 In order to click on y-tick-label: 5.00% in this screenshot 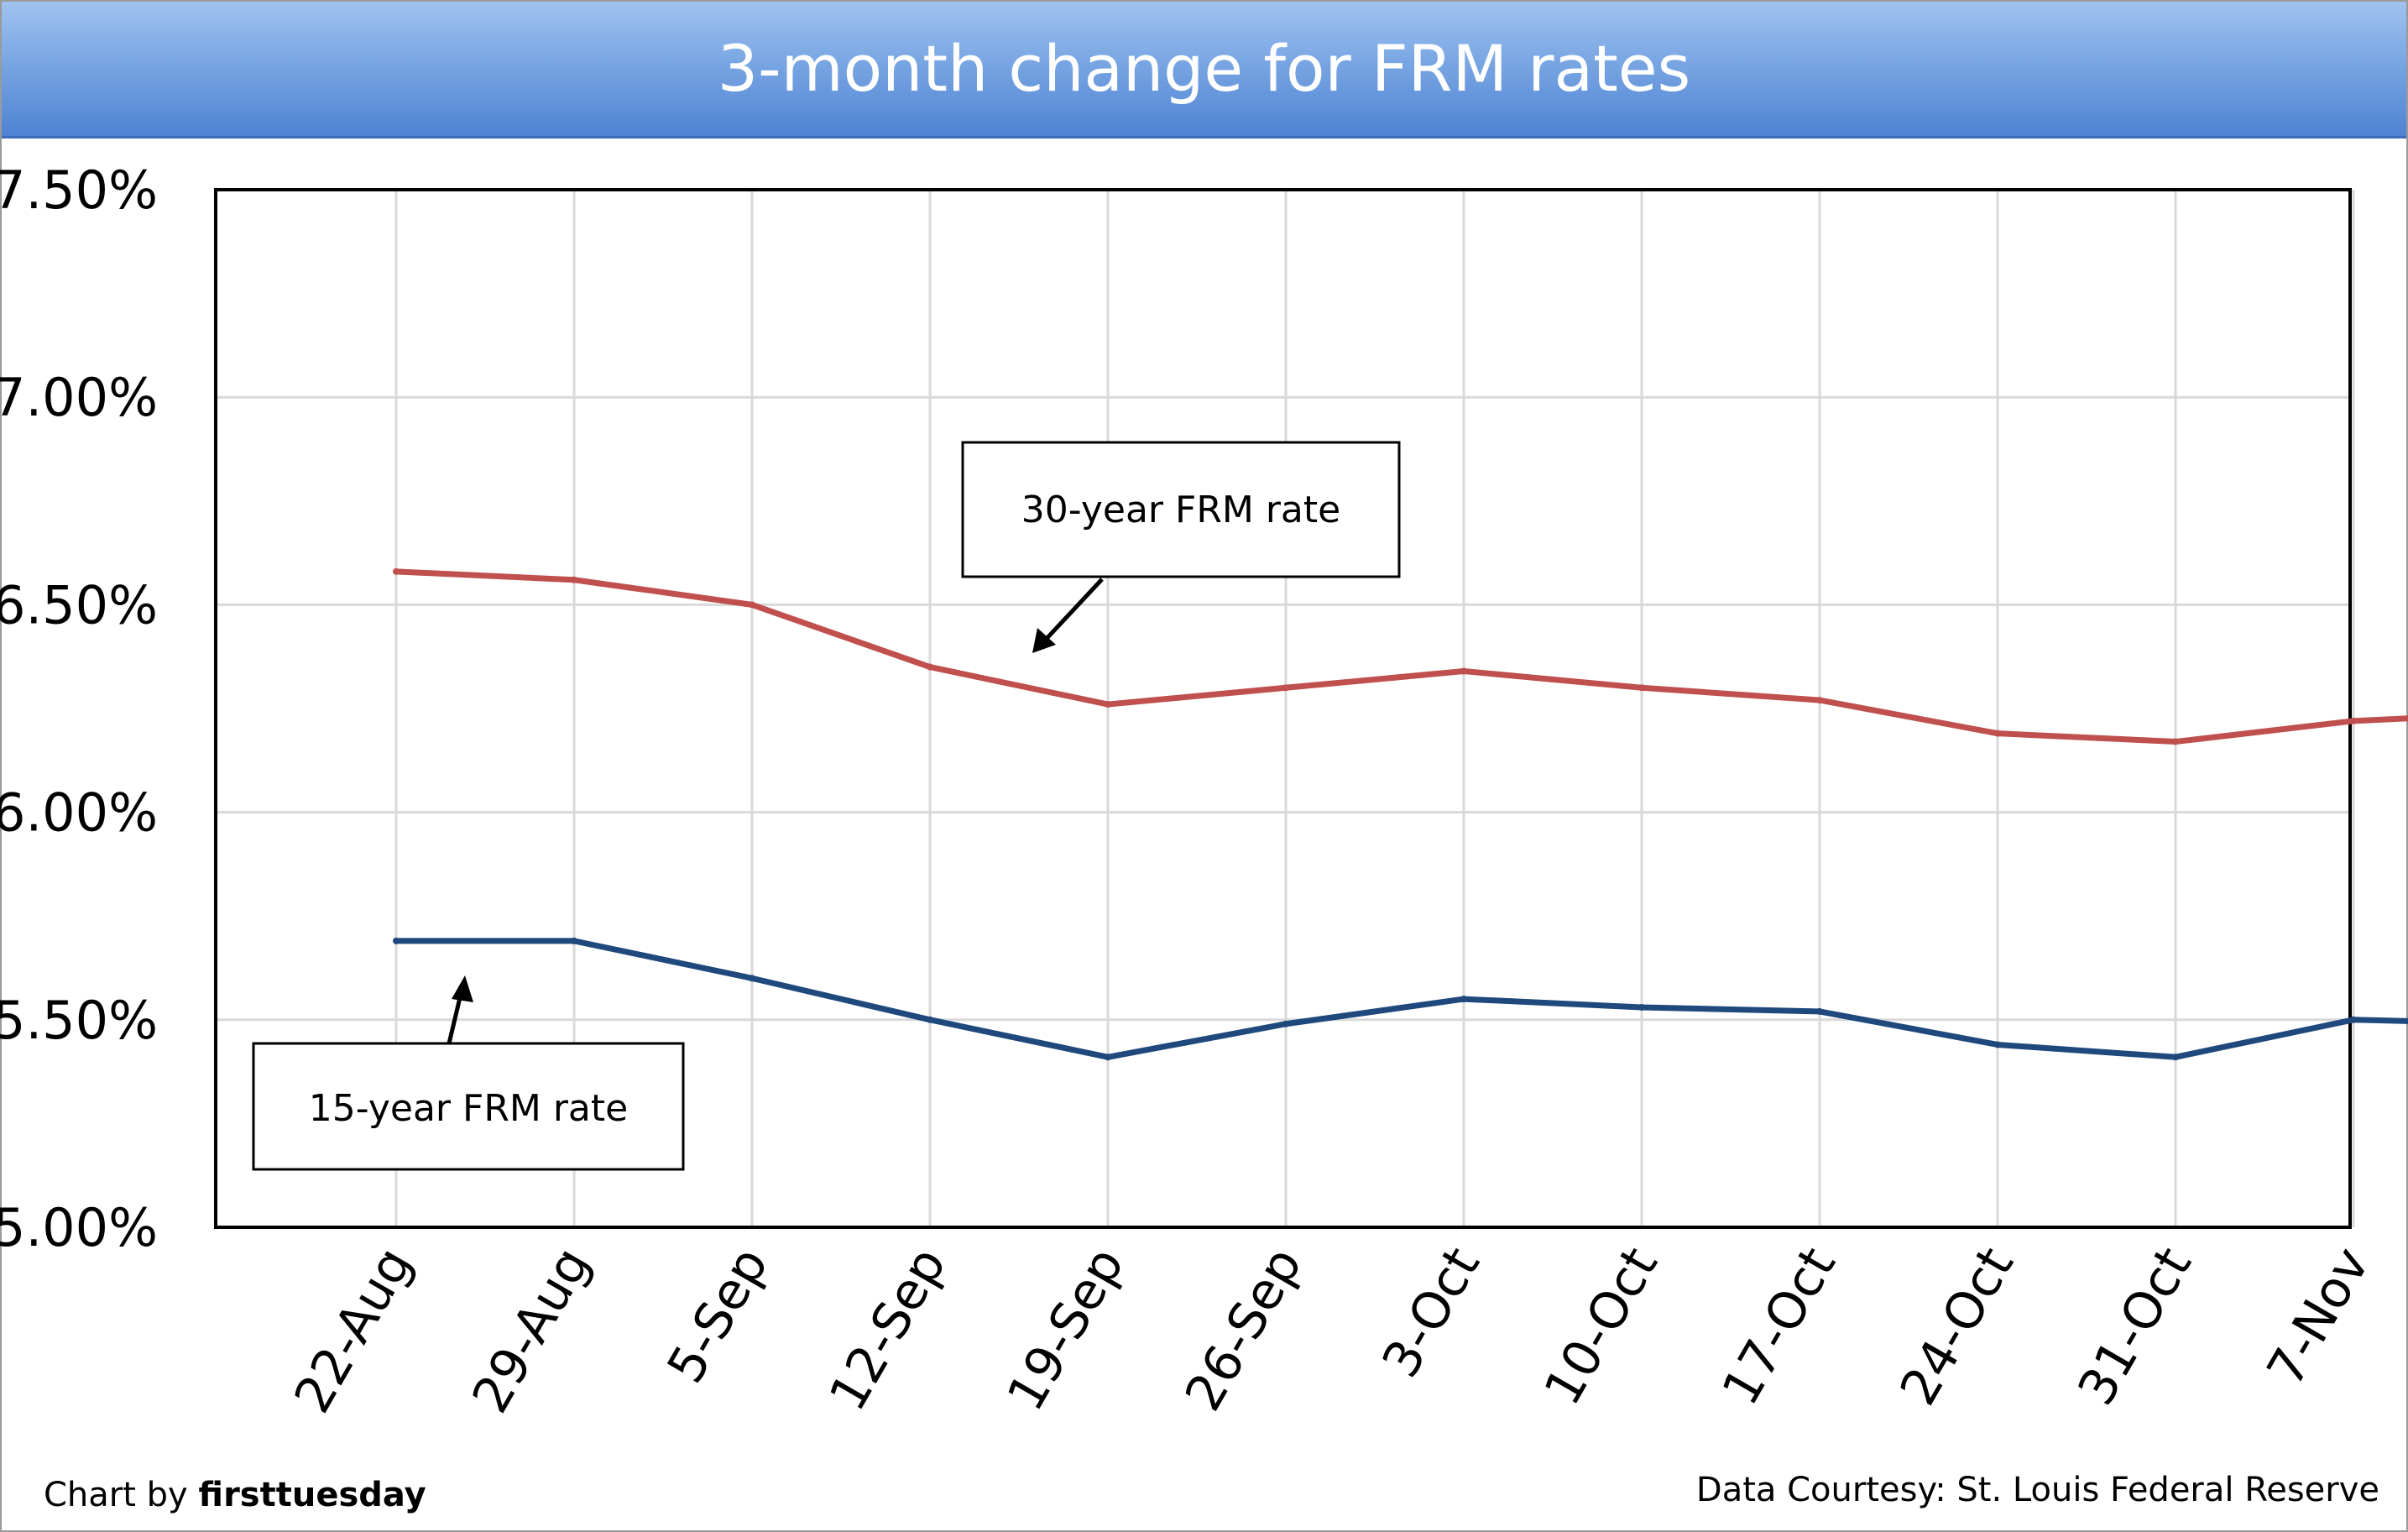, I will do `click(79, 1227)`.